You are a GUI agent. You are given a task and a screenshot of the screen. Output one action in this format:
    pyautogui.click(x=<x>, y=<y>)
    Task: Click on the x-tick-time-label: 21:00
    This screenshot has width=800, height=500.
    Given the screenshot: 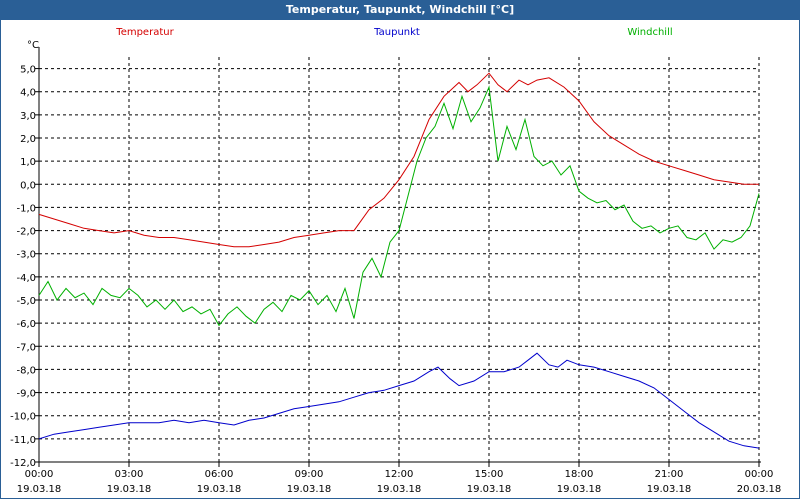 What is the action you would take?
    pyautogui.click(x=669, y=474)
    